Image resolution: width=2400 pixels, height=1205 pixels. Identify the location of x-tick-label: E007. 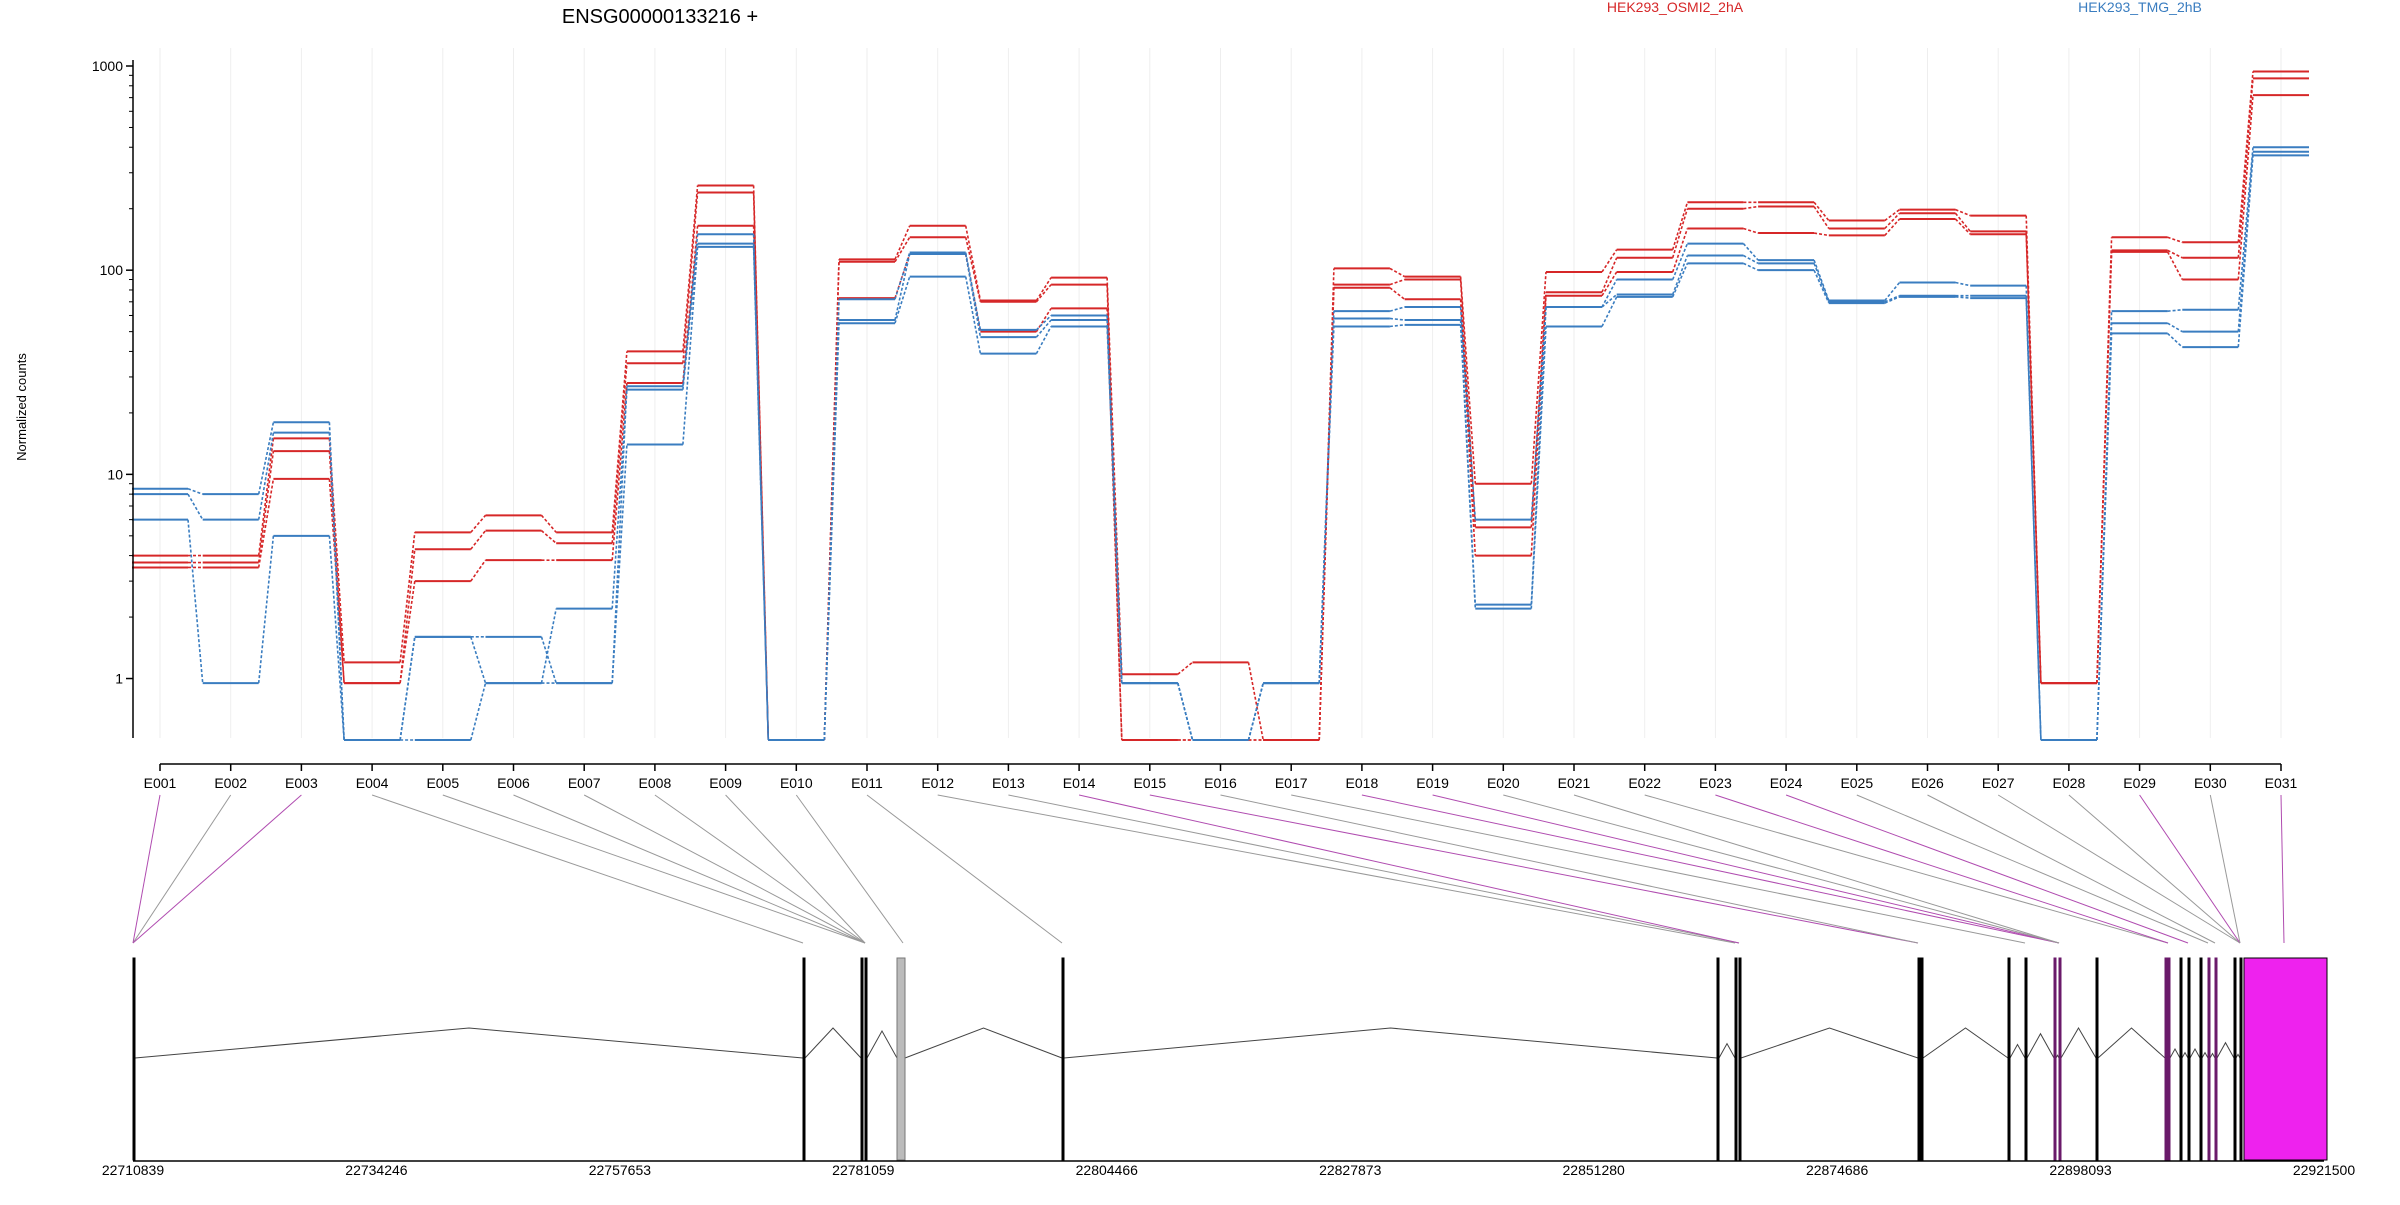
(584, 783).